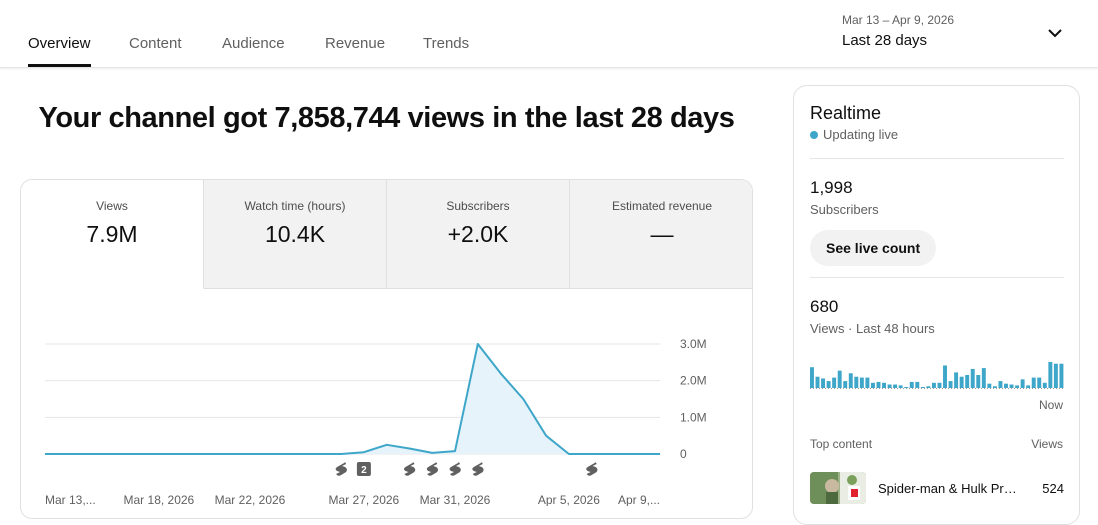 This screenshot has height=525, width=1098. I want to click on y-tick-label: 2.0M, so click(693, 381).